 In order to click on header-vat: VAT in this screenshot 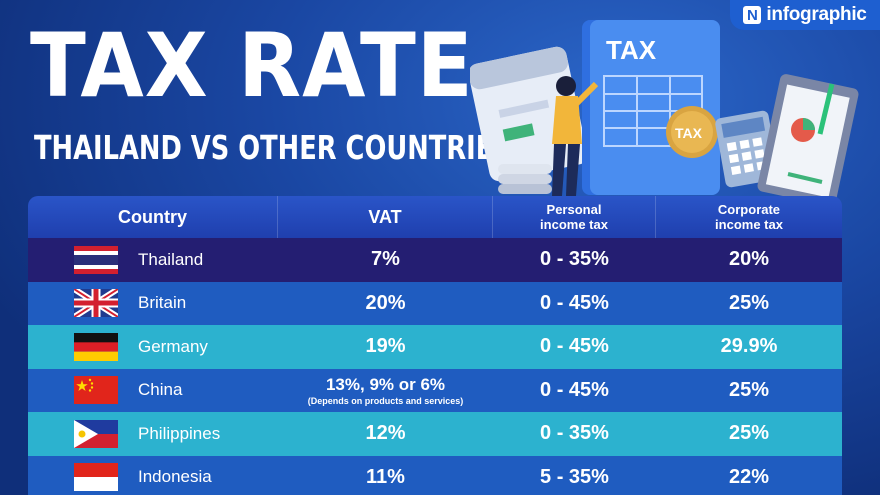, I will do `click(385, 217)`.